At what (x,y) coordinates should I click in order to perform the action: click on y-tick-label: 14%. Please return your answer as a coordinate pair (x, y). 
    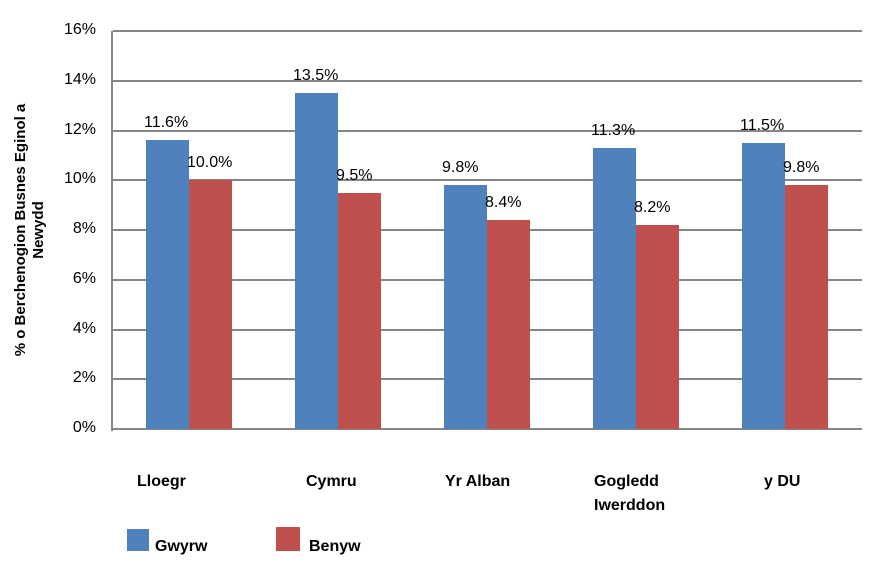
    Looking at the image, I should click on (79, 79).